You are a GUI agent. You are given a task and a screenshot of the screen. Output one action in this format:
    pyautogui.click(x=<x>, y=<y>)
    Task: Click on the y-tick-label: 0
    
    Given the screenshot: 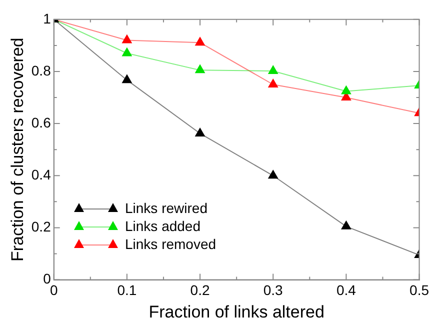 What is the action you would take?
    pyautogui.click(x=47, y=278)
    